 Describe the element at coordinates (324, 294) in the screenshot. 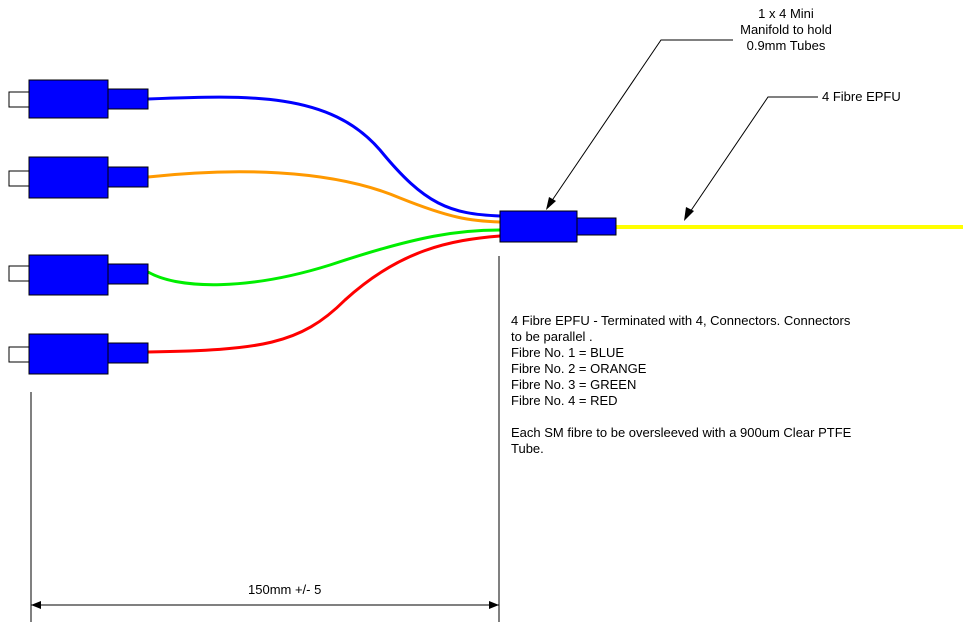

I see `fibre-red` at that location.